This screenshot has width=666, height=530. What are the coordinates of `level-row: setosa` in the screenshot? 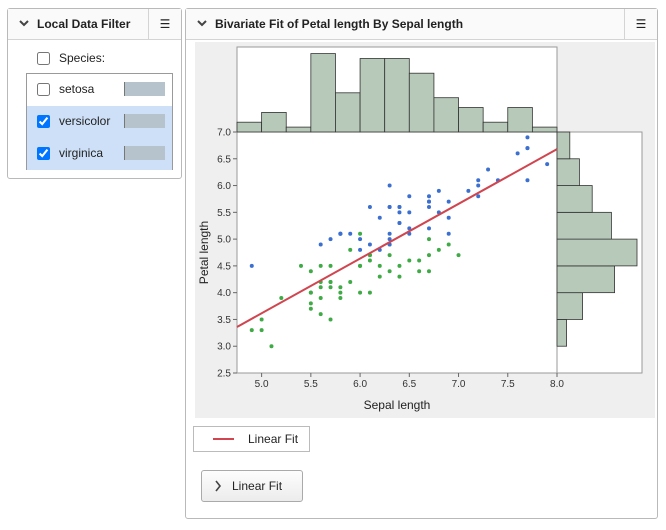 It's located at (99, 90).